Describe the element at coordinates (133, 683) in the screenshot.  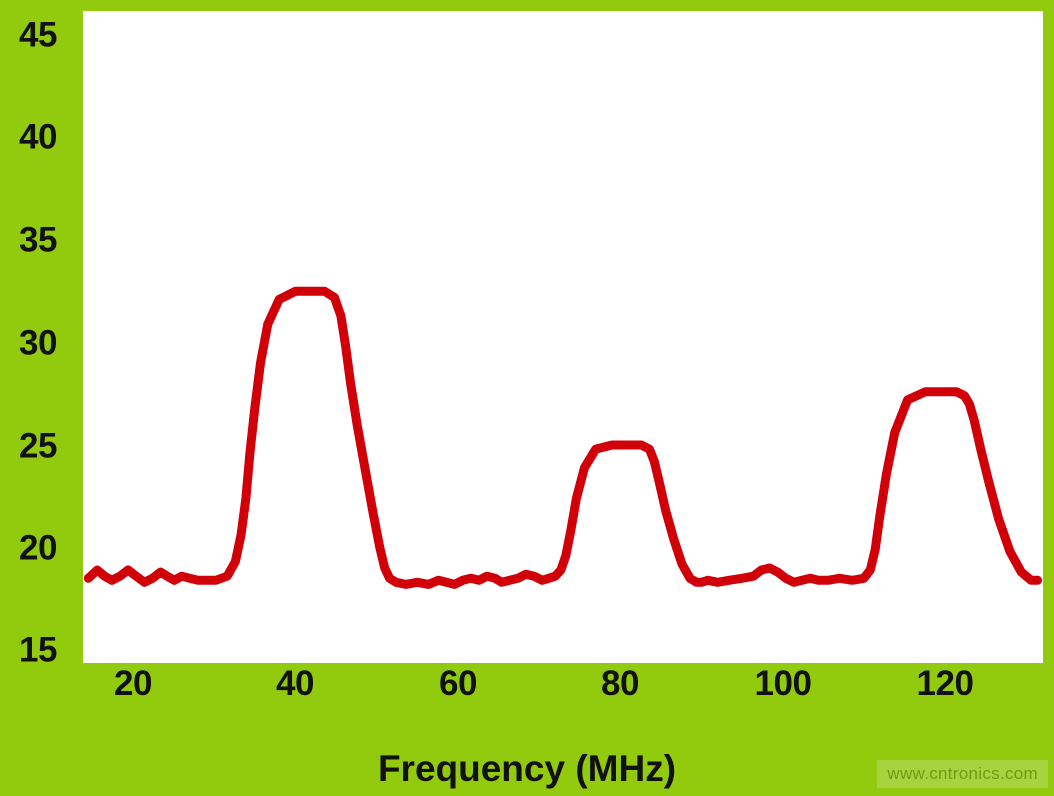
I see `x-tick-20: 20` at that location.